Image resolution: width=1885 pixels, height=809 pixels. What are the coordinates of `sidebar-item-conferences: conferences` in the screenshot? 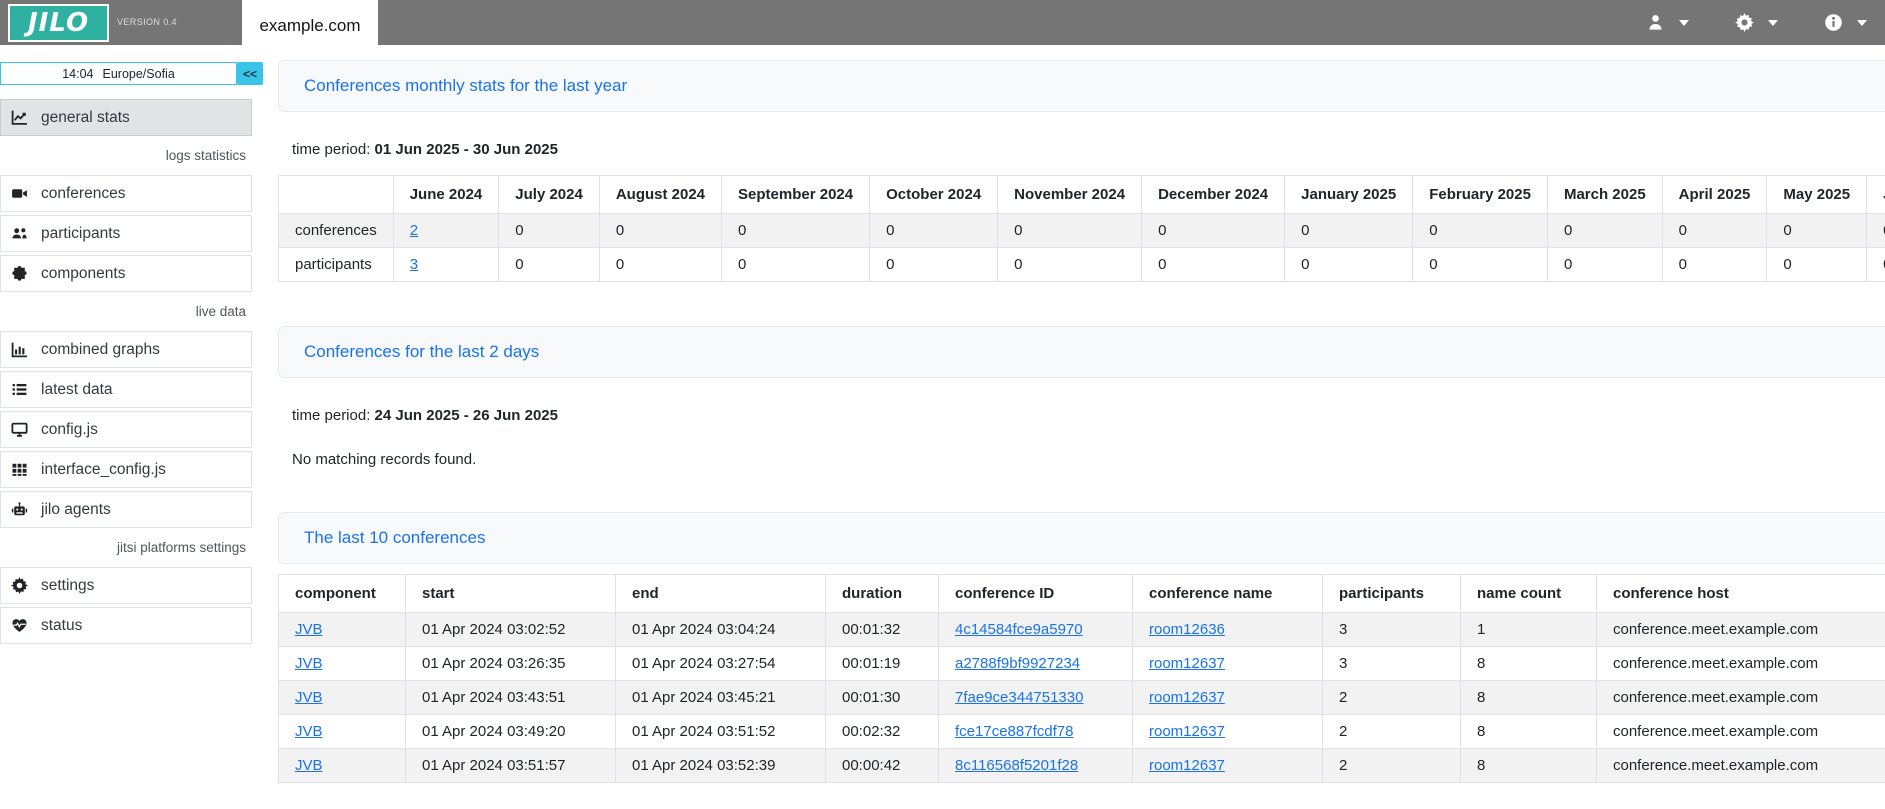 It's located at (126, 193).